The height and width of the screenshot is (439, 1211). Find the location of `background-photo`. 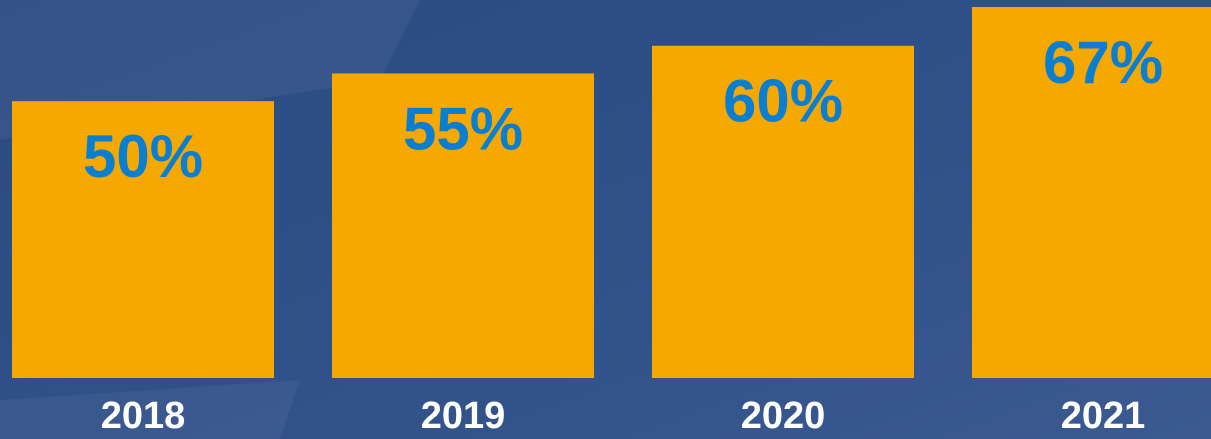

background-photo is located at coordinates (150, 409).